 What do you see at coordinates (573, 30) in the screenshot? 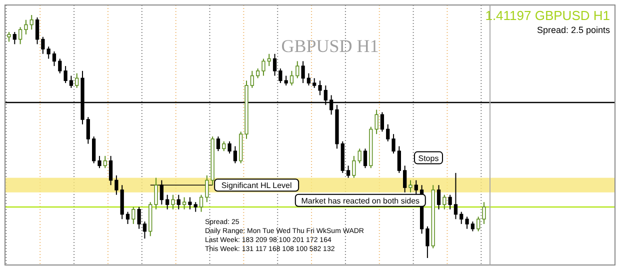
I see `text: Spread: 2.5 points` at bounding box center [573, 30].